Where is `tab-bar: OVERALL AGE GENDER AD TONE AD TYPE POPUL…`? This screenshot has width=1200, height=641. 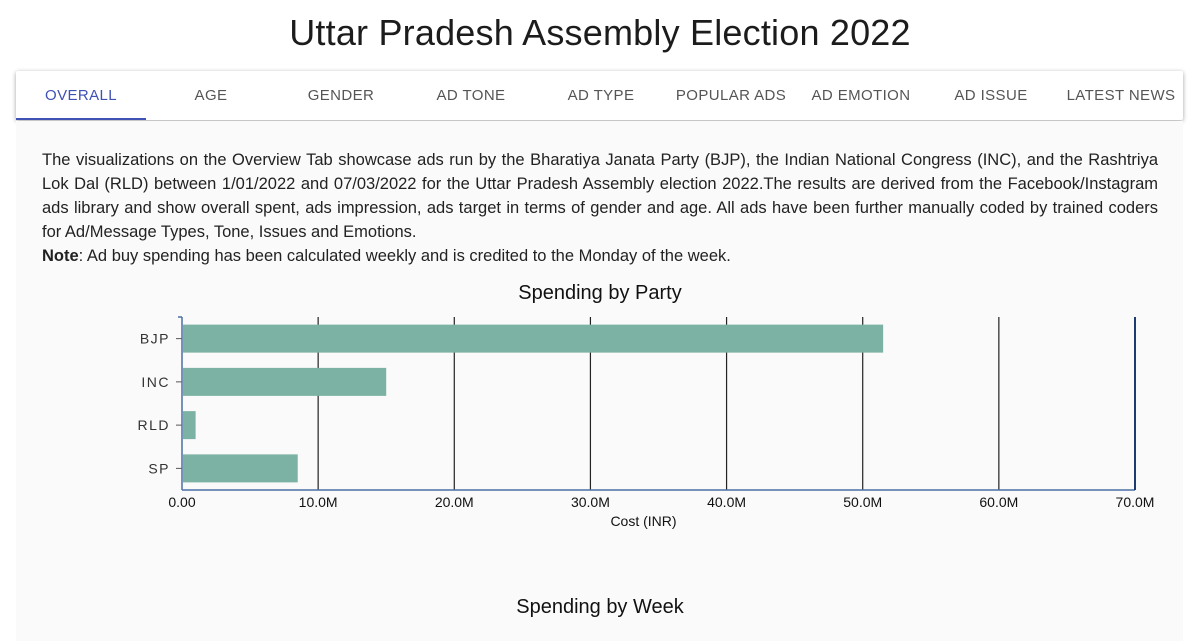
tab-bar: OVERALL AGE GENDER AD TONE AD TYPE POPUL… is located at coordinates (599, 95).